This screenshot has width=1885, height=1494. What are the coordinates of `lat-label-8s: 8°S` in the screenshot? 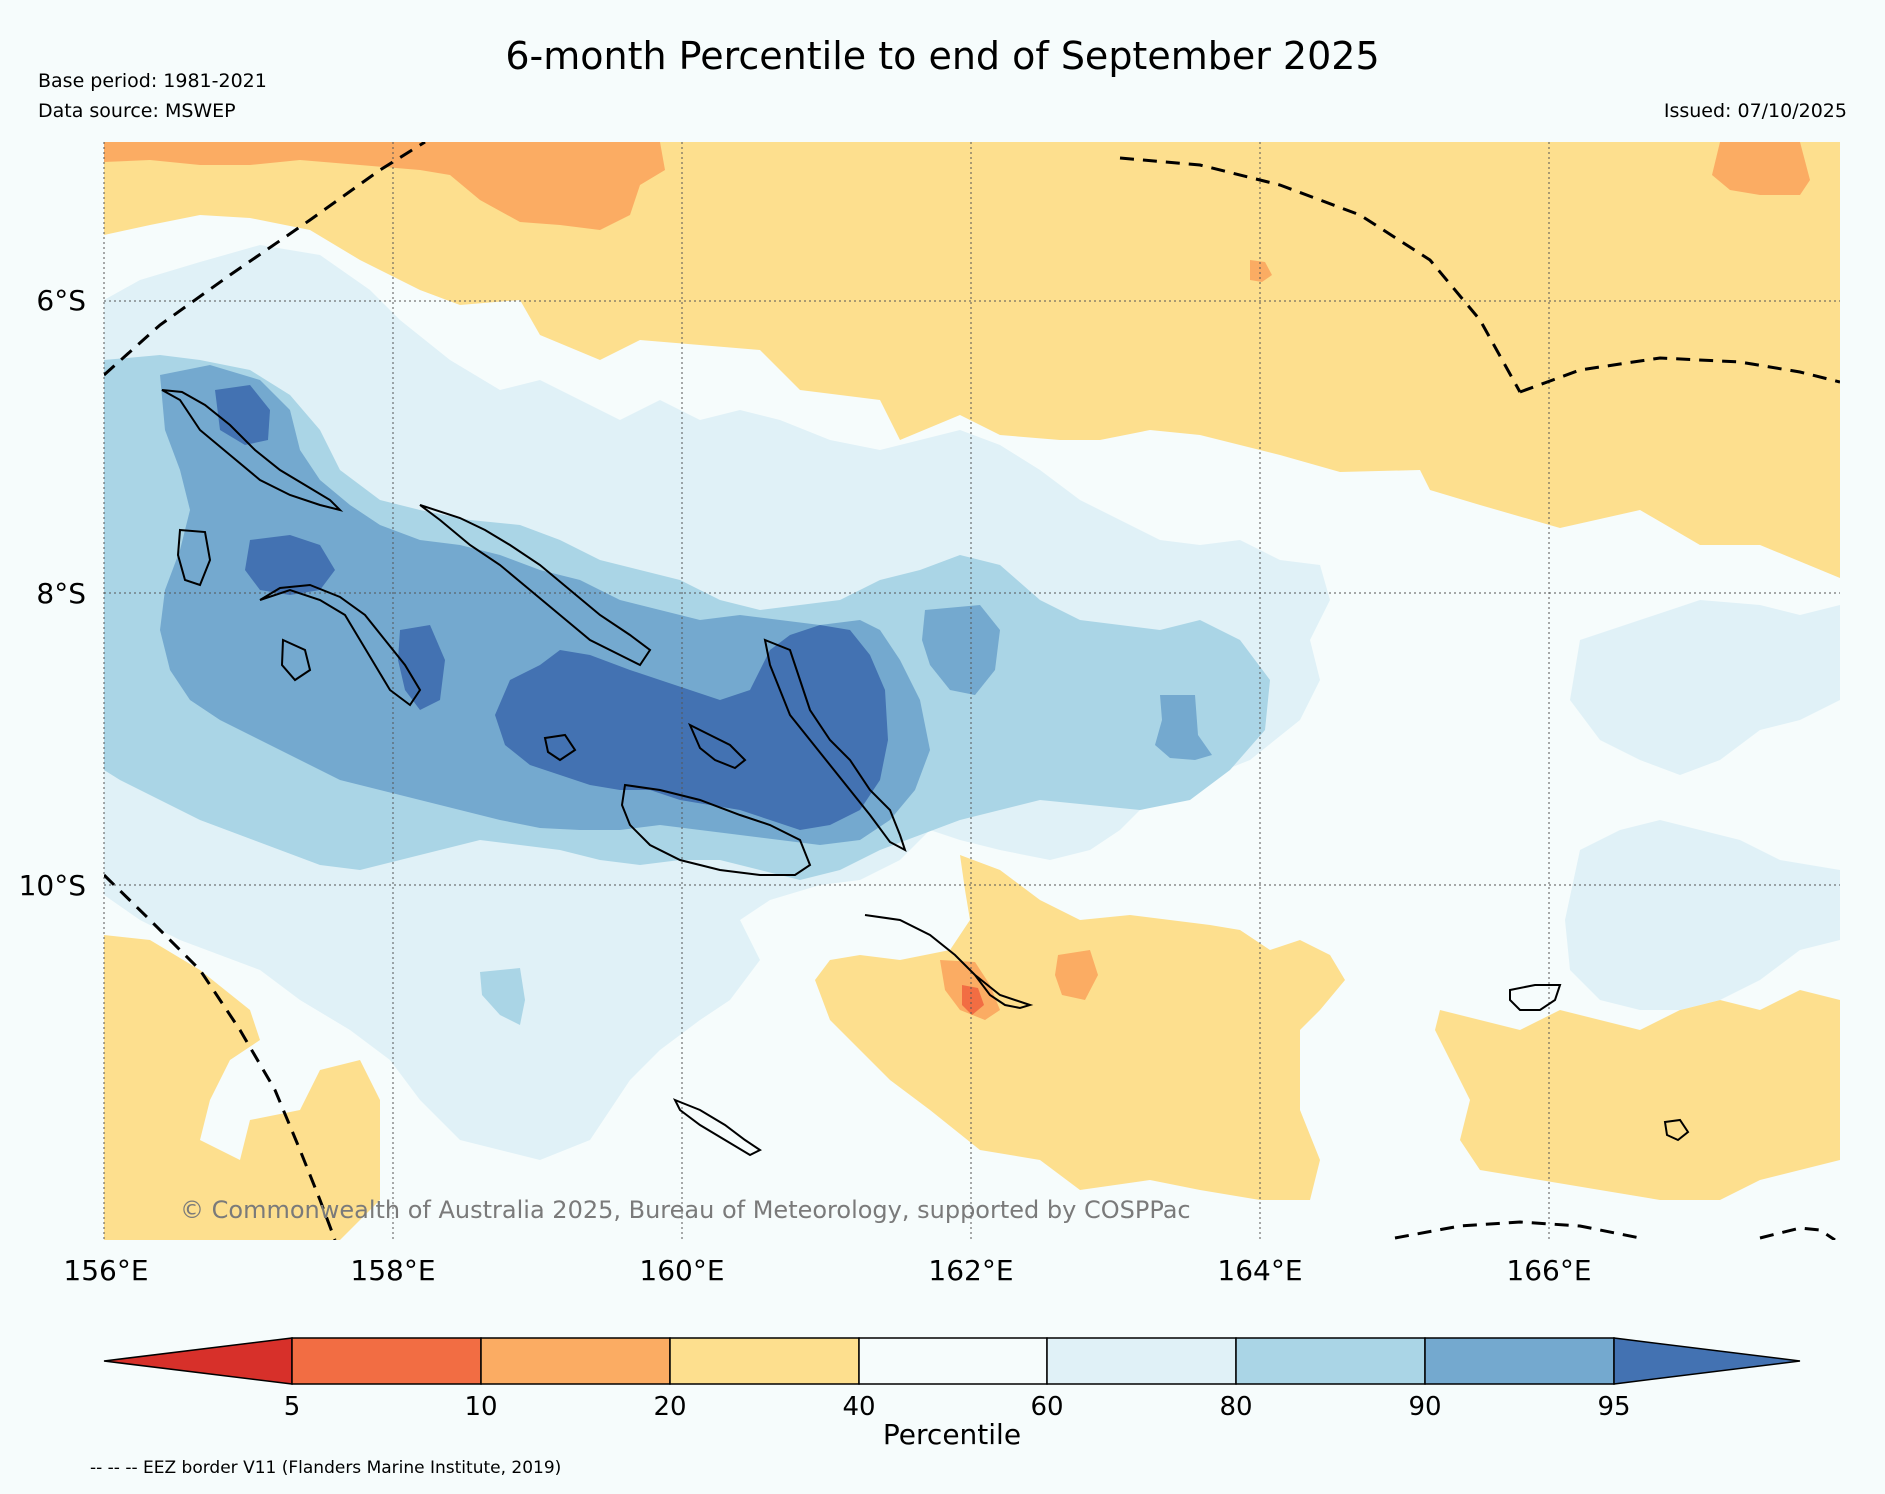 It's located at (61, 593).